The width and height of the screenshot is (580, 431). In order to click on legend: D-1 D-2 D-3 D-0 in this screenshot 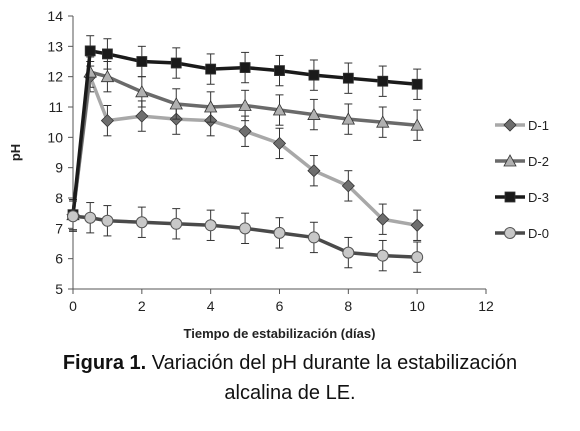, I will do `click(522, 179)`.